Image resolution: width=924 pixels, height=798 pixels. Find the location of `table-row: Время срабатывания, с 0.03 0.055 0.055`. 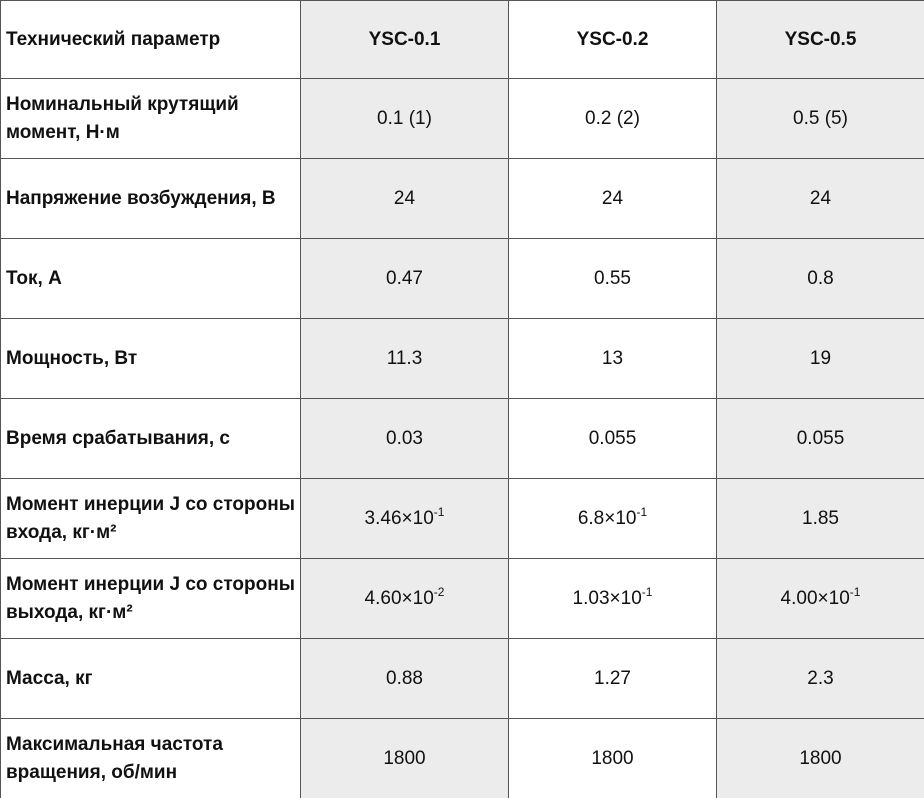

table-row: Время срабатывания, с 0.03 0.055 0.055 is located at coordinates (462, 438).